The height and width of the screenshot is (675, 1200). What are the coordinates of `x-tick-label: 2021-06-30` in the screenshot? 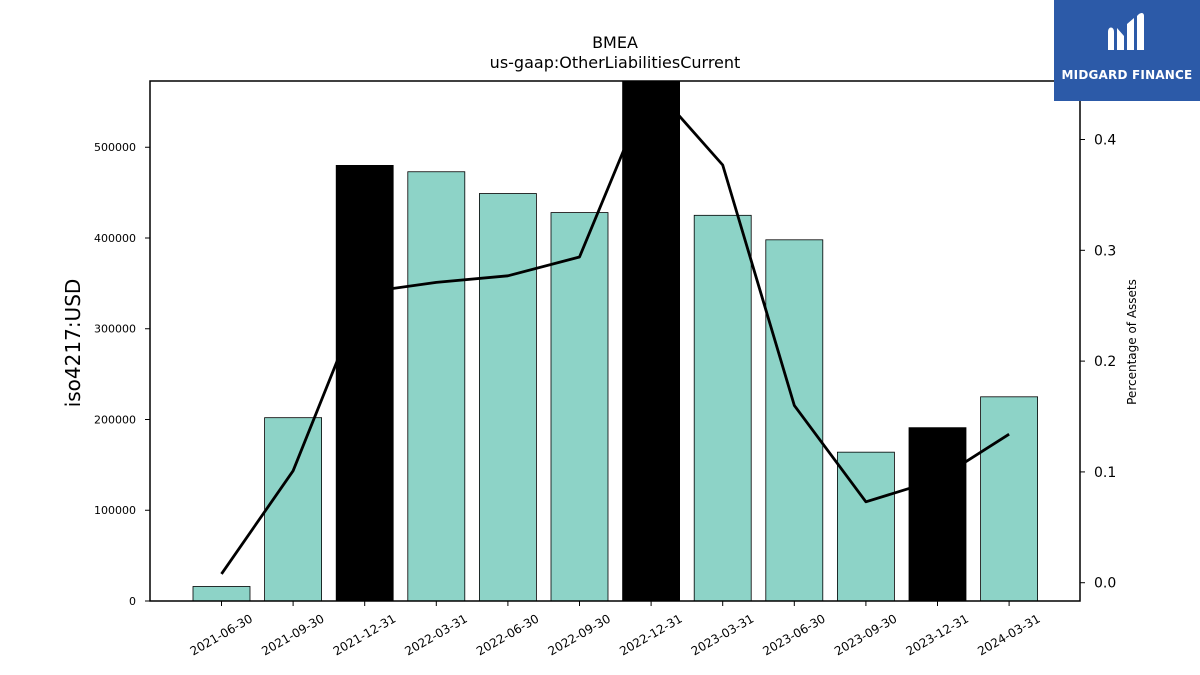 It's located at (221, 634).